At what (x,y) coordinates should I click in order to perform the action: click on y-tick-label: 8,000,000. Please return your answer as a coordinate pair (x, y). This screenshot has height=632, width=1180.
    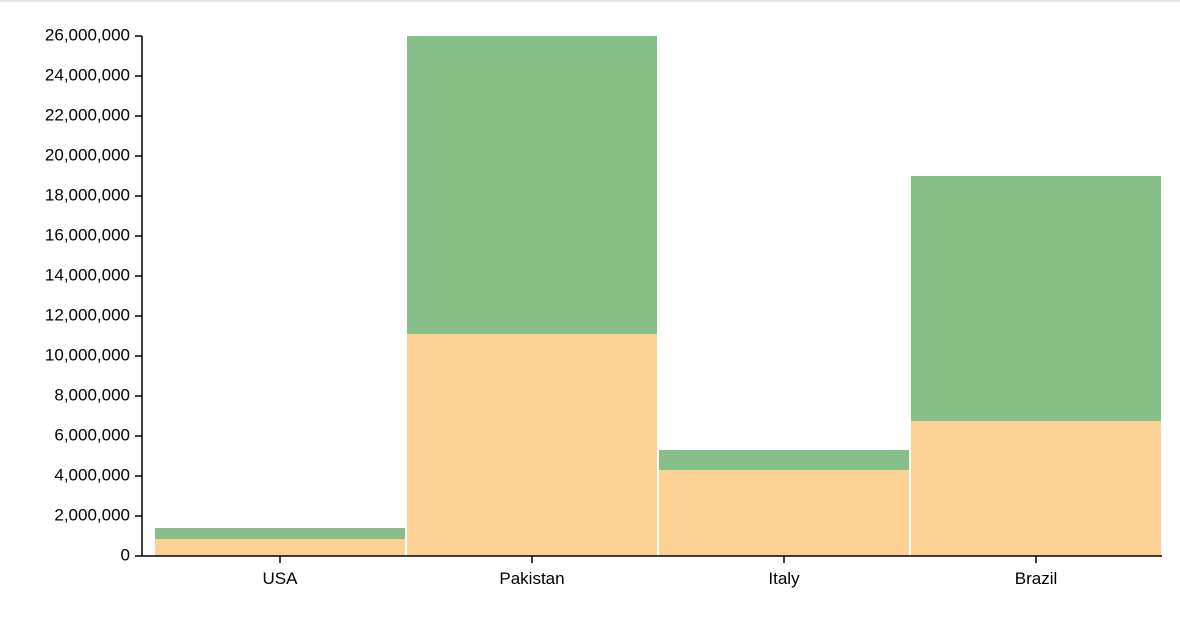
    Looking at the image, I should click on (92, 394).